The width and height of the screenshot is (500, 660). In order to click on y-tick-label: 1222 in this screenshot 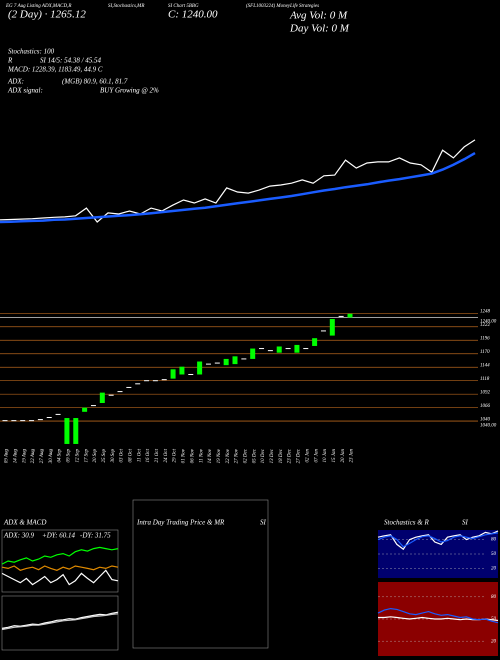, I will do `click(485, 325)`.